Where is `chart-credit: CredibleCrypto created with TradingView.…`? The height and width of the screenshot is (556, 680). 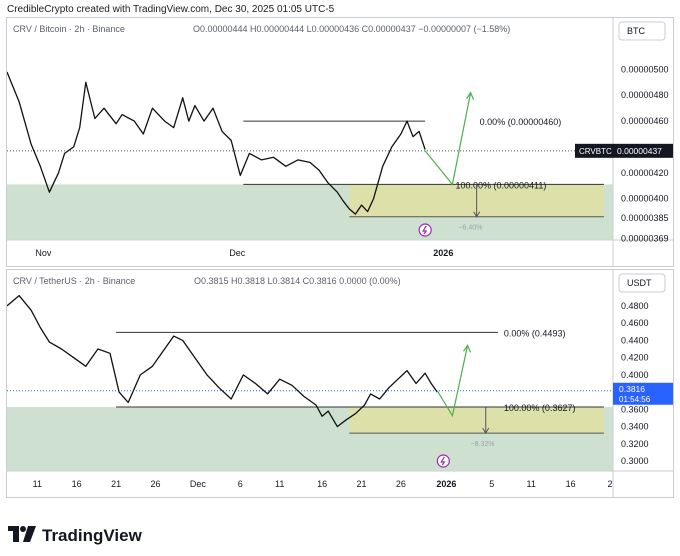
chart-credit: CredibleCrypto created with TradingView.… is located at coordinates (171, 9).